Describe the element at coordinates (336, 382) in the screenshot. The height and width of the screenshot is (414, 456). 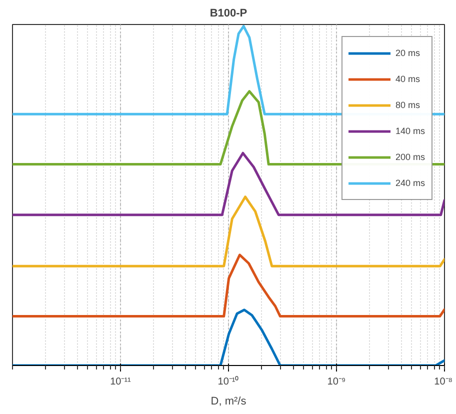
I see `x-tick-label: 10⁻⁹` at that location.